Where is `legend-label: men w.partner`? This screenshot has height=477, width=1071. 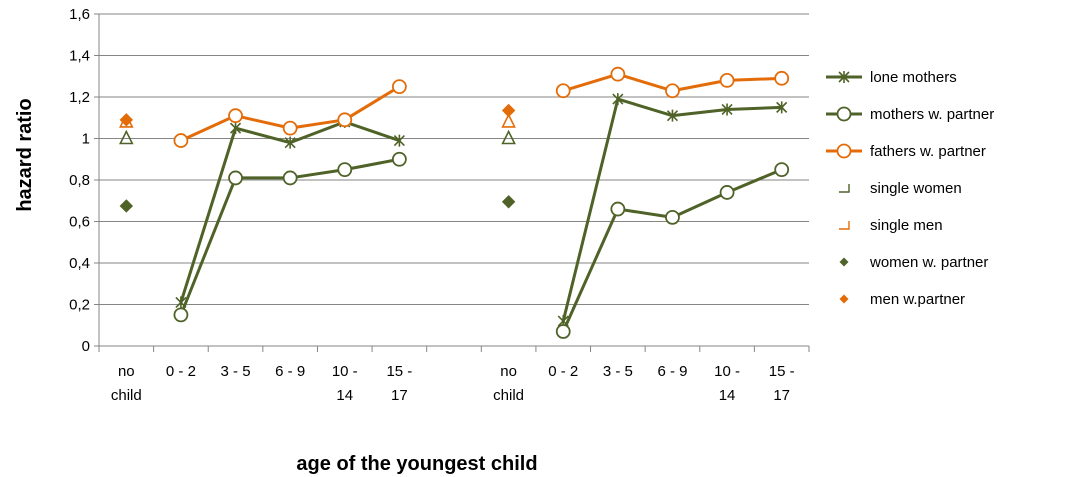
legend-label: men w.partner is located at coordinates (917, 299).